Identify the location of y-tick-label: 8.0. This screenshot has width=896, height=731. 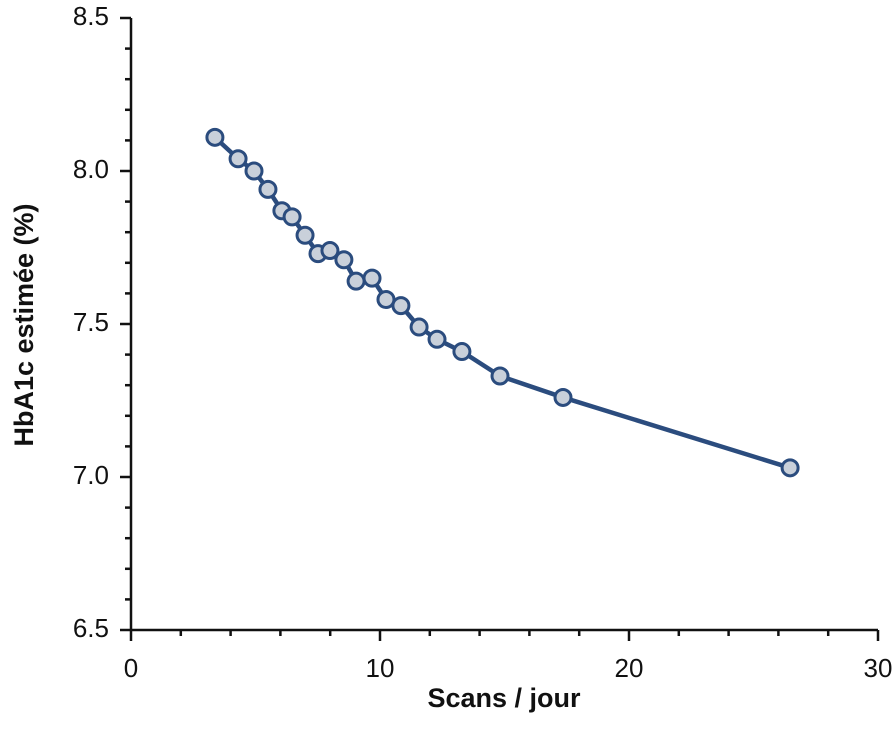
(91, 169).